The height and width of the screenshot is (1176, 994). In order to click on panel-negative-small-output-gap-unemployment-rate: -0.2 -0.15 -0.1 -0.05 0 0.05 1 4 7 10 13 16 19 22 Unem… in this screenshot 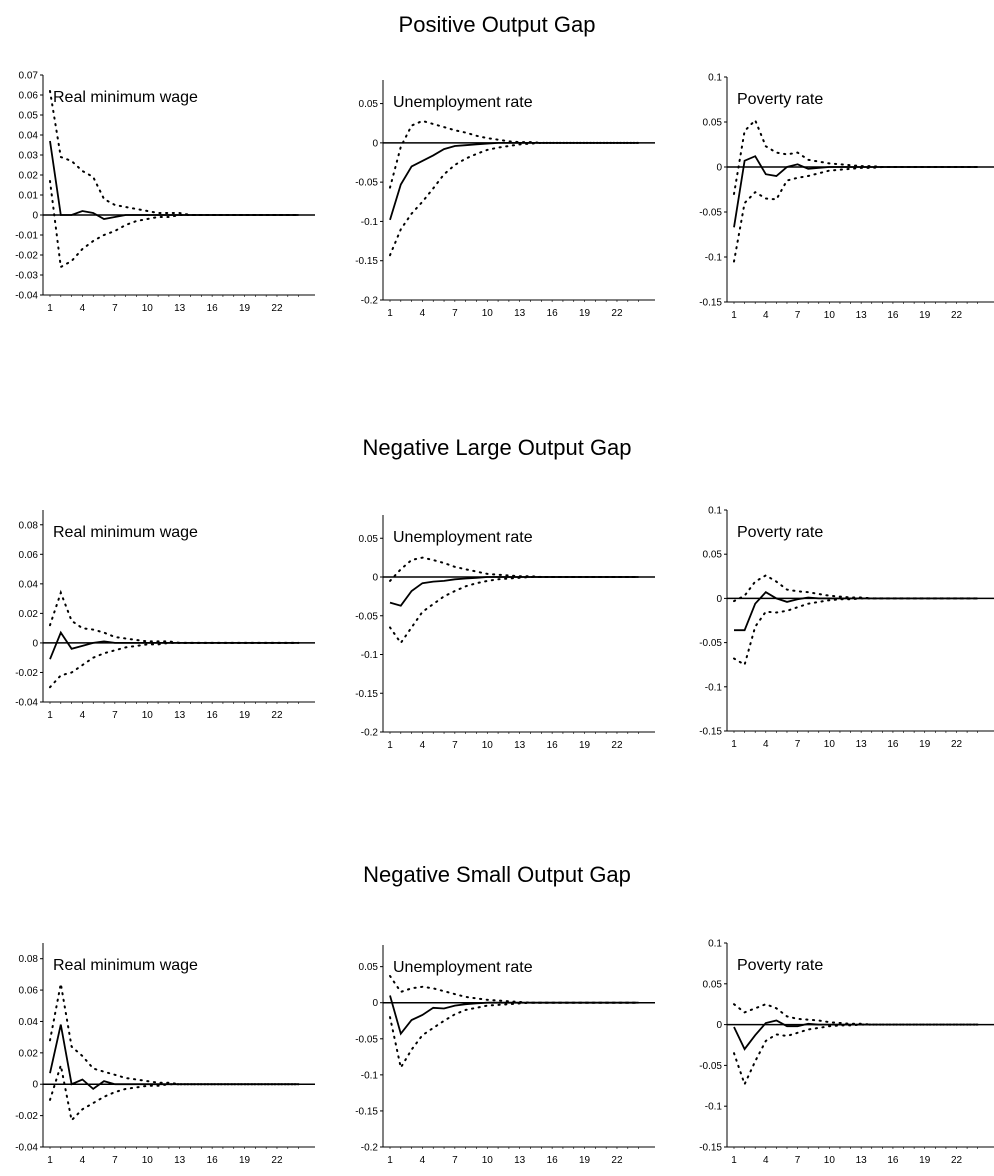, I will do `click(505, 1055)`.